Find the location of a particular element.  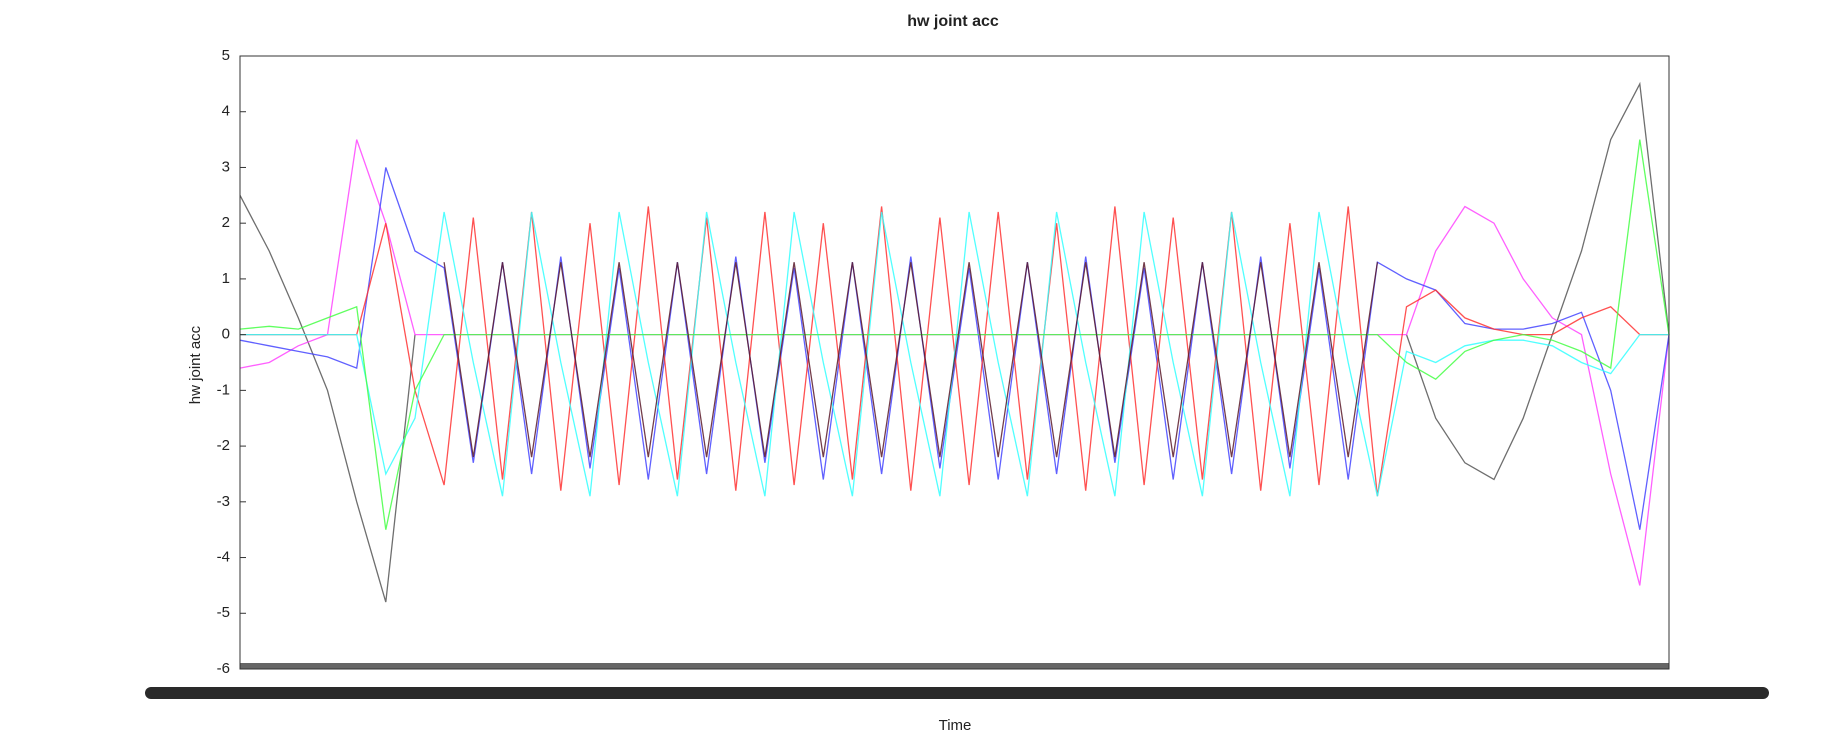

y-tick-label: 3 is located at coordinates (226, 166).